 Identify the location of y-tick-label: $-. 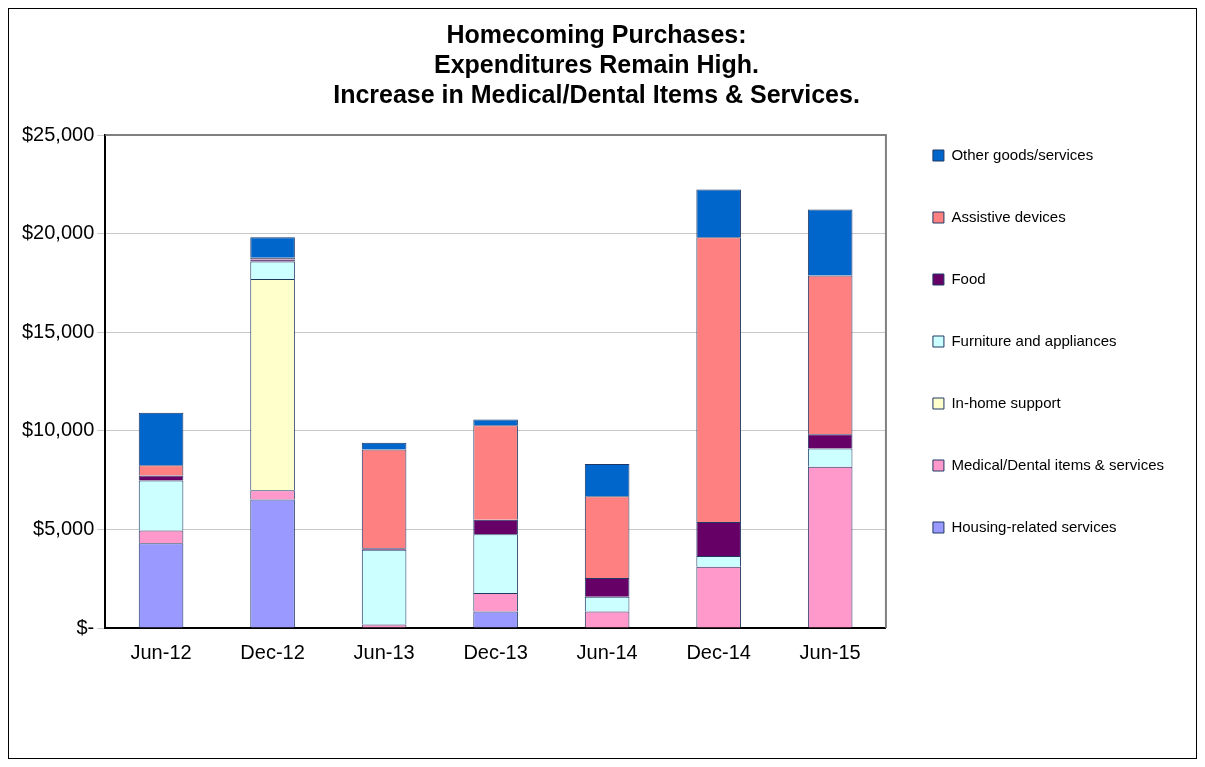
(85, 626).